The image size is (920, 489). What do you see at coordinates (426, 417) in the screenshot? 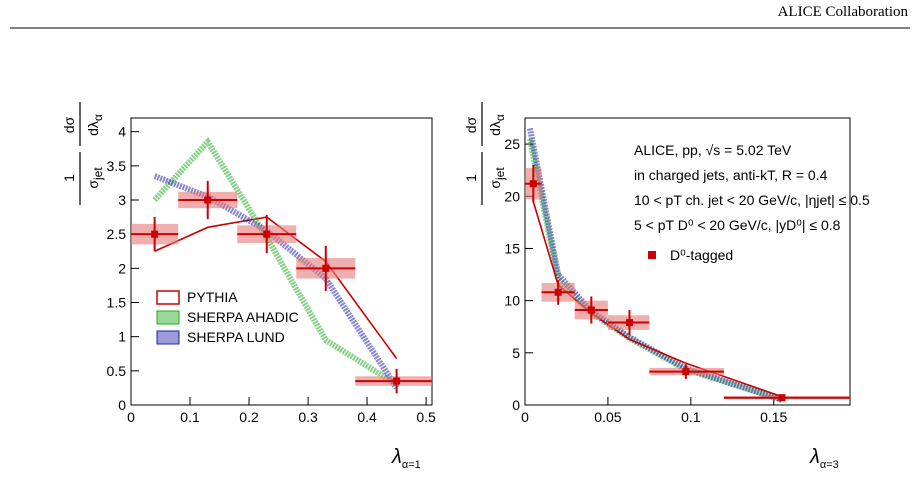
I see `x-tick-label: 0.5` at bounding box center [426, 417].